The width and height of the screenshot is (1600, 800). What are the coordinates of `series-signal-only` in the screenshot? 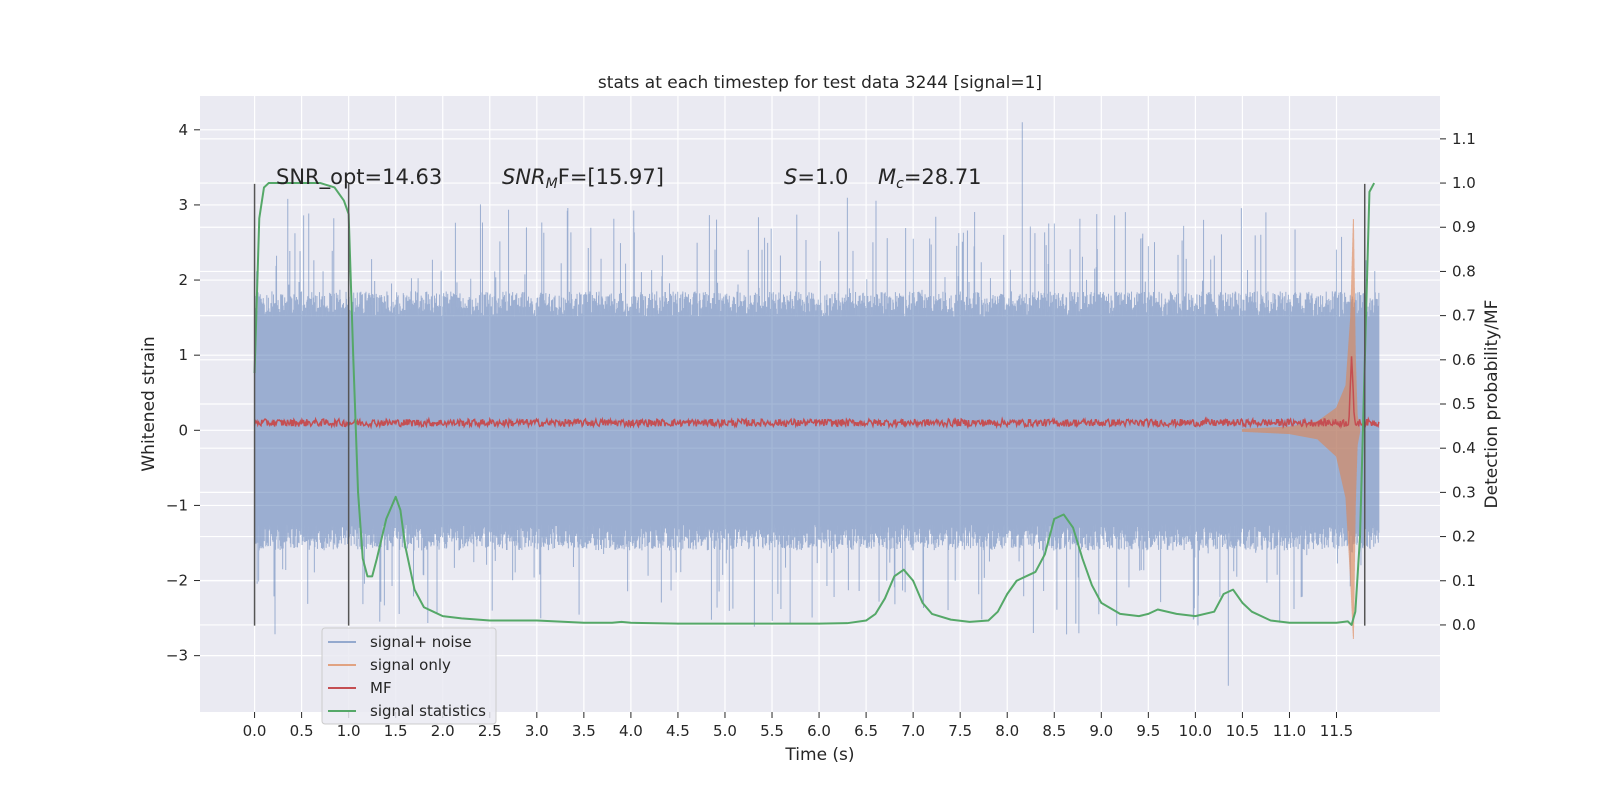 It's located at (1301, 429).